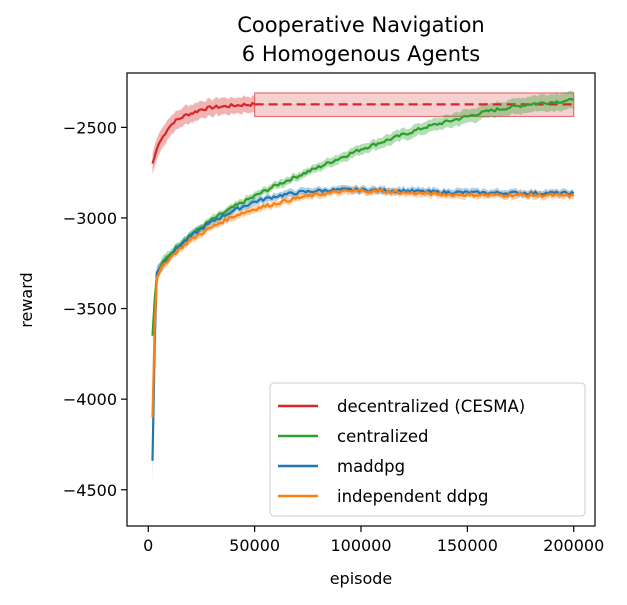  Describe the element at coordinates (90, 309) in the screenshot. I see `y-tick-label: −3500` at that location.